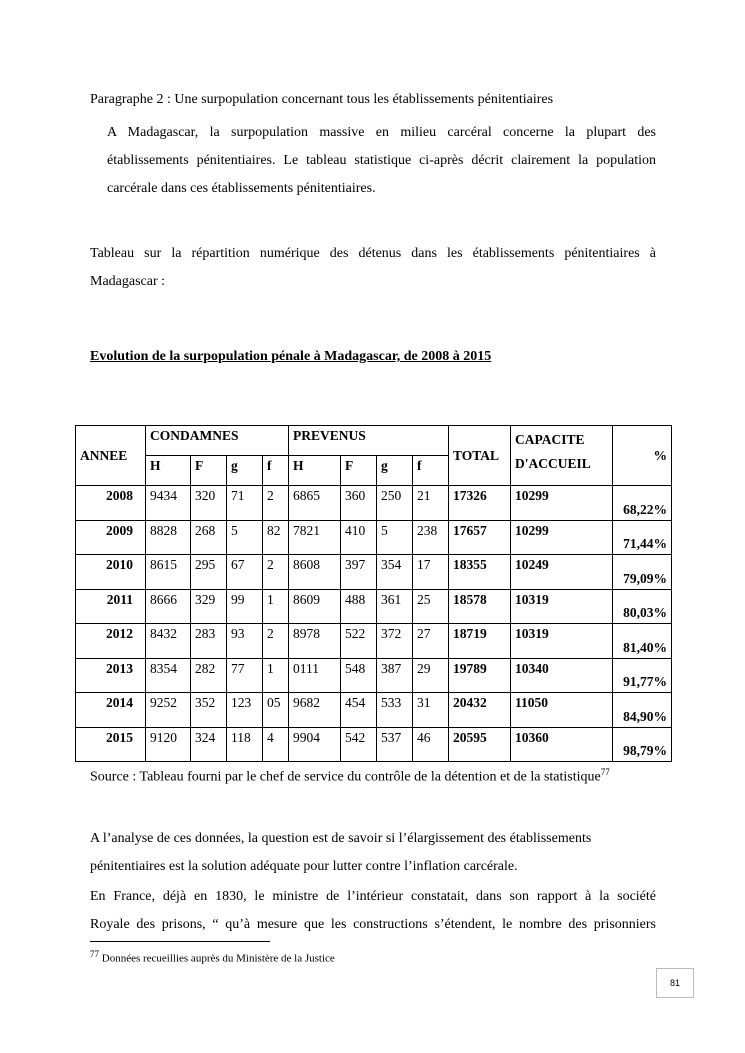  Describe the element at coordinates (480, 744) in the screenshot. I see `cell-total: 20595` at that location.